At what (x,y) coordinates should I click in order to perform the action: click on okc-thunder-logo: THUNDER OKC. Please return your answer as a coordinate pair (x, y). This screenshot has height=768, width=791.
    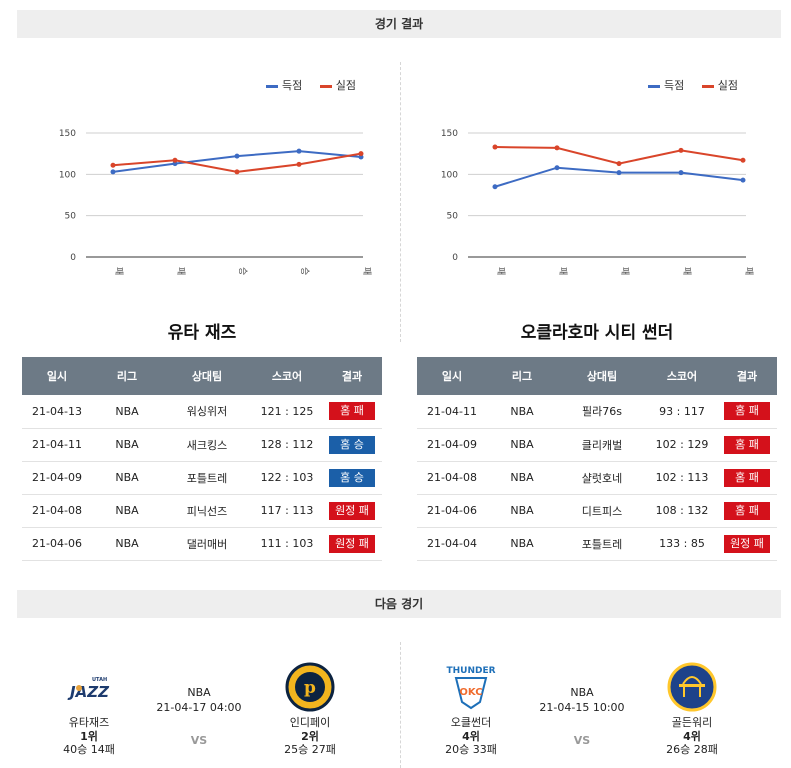
    Looking at the image, I should click on (471, 687).